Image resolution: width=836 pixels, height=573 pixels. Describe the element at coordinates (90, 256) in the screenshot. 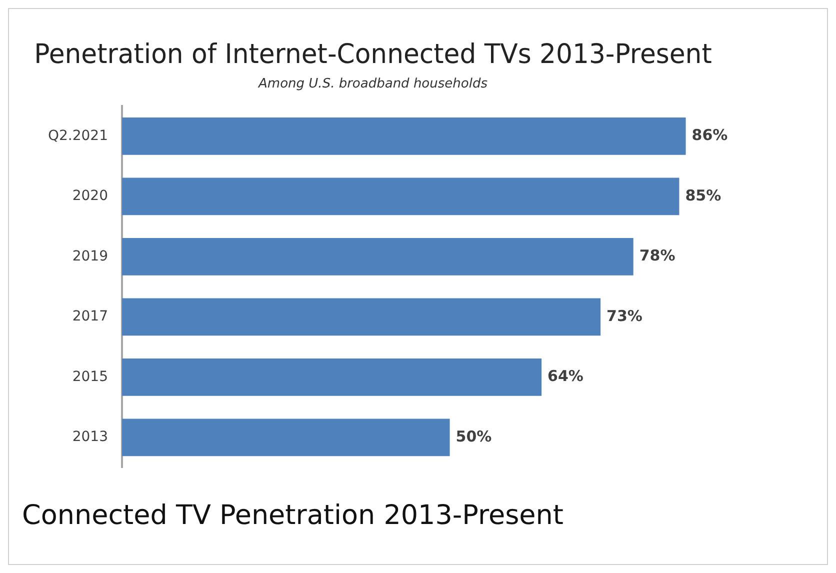

I see `y-tick-label: 2019` at that location.